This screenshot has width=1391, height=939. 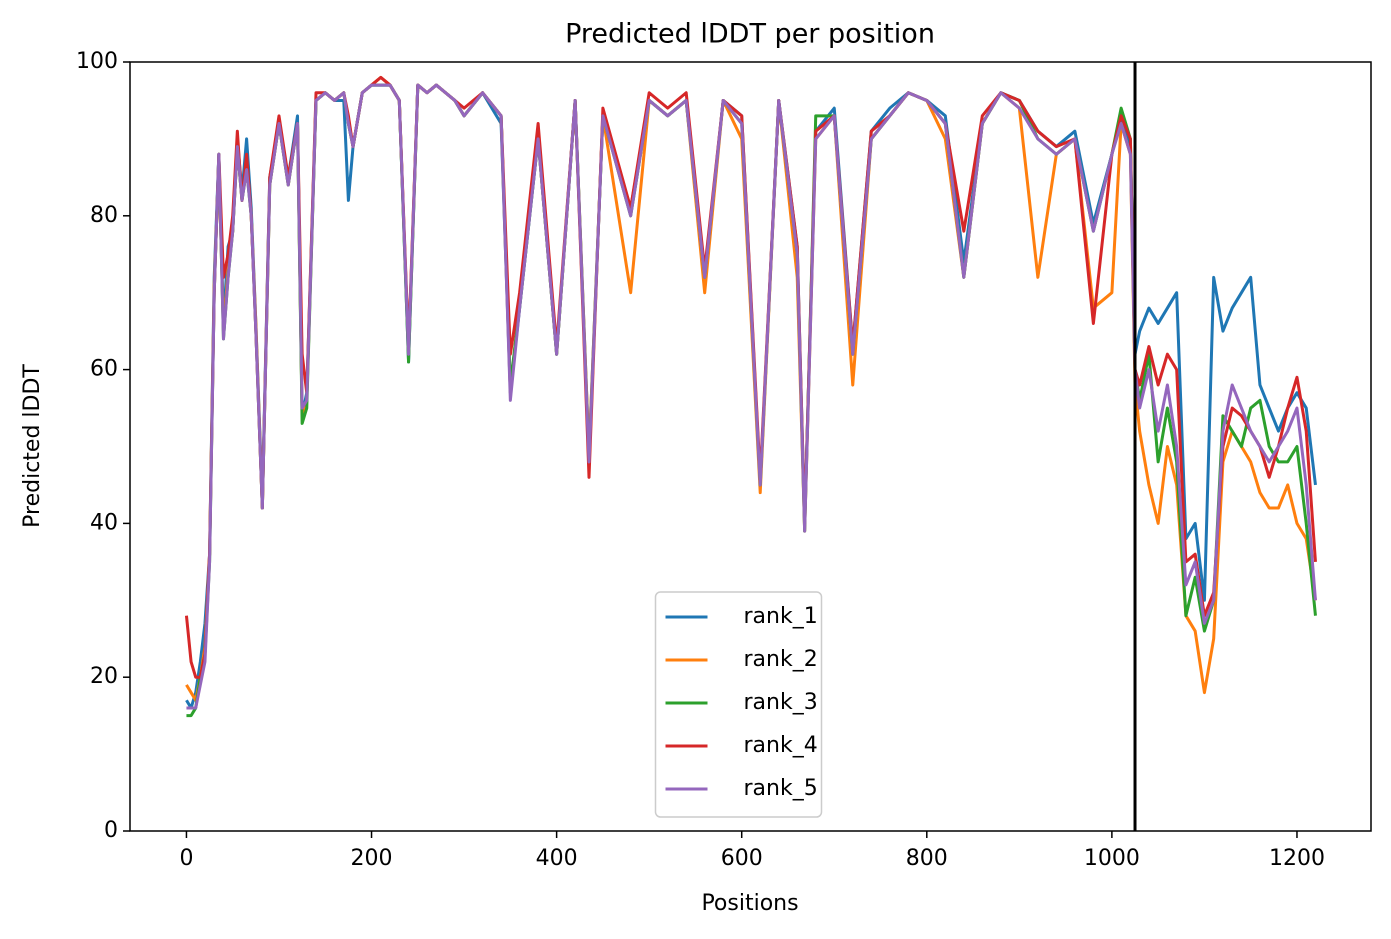 What do you see at coordinates (186, 858) in the screenshot?
I see `x-tick-label: 0` at bounding box center [186, 858].